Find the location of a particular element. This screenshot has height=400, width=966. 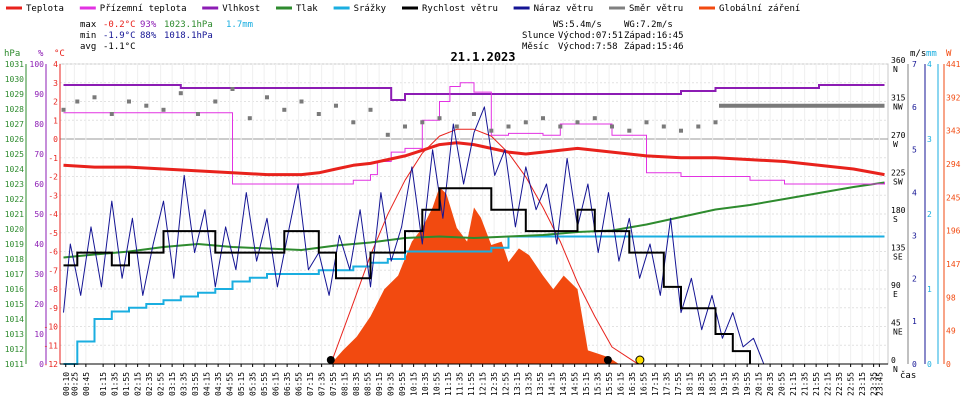

rain-tick-label: 0 is located at coordinates (929, 364).